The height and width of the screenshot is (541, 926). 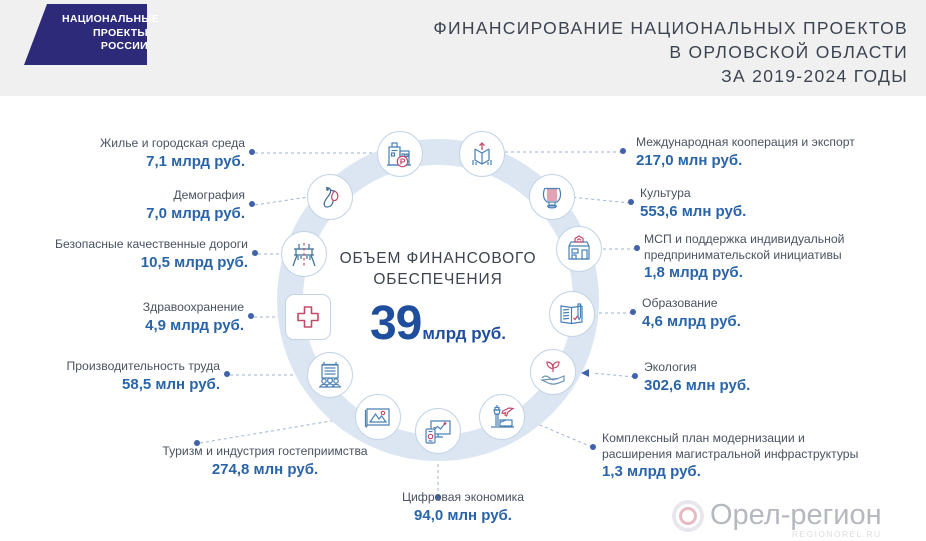 I want to click on label-housing-name: Жилье и городская среда, so click(x=172, y=143).